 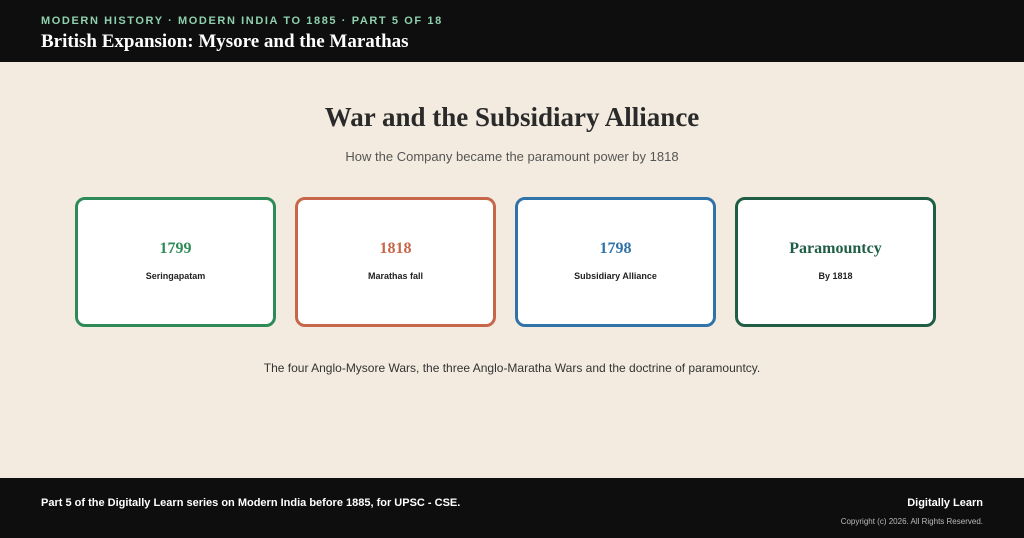 What do you see at coordinates (615, 262) in the screenshot?
I see `stat-card: 1798 Subsidiary Alliance` at bounding box center [615, 262].